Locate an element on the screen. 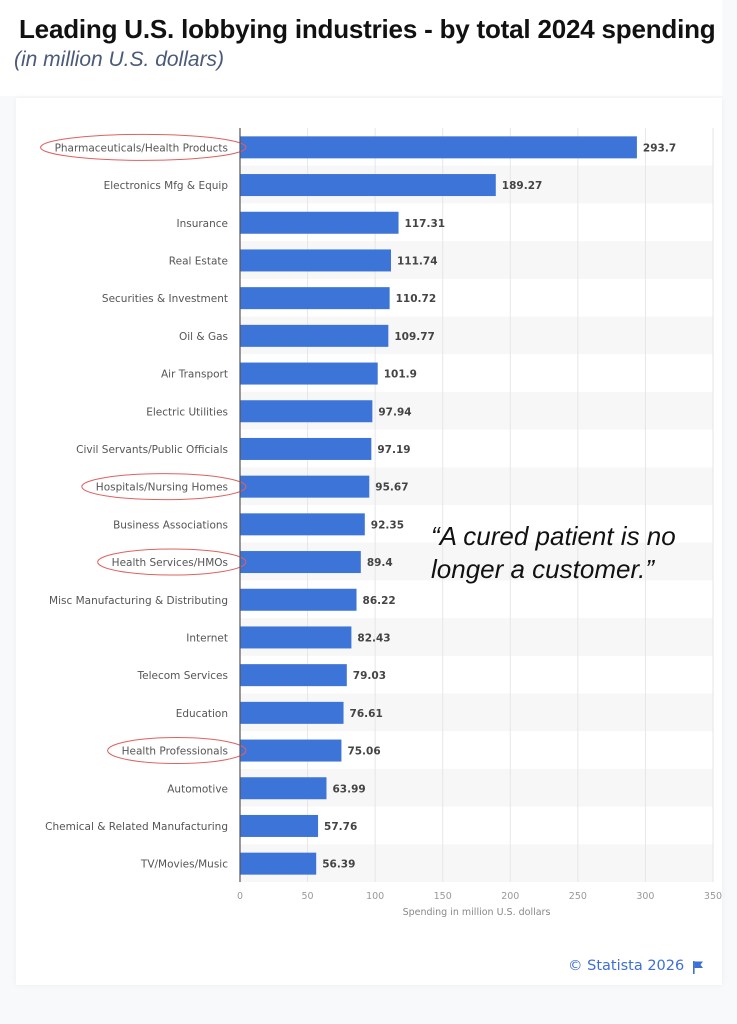 This screenshot has width=737, height=1024. x-tick-label: 300 is located at coordinates (645, 896).